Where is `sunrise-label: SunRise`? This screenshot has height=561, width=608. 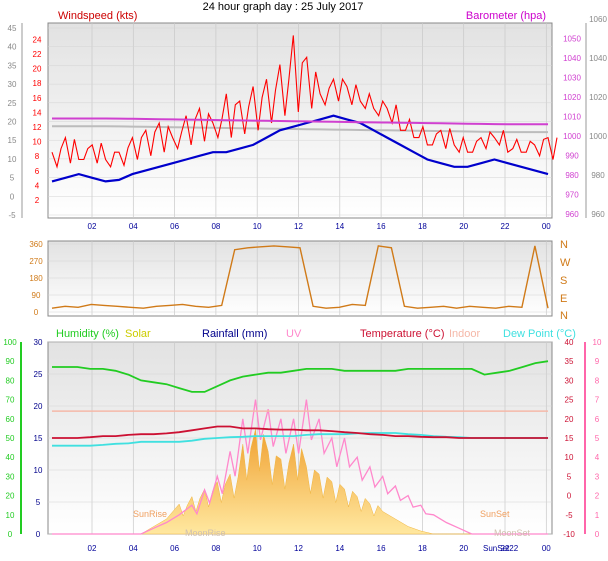 sunrise-label: SunRise is located at coordinates (150, 514).